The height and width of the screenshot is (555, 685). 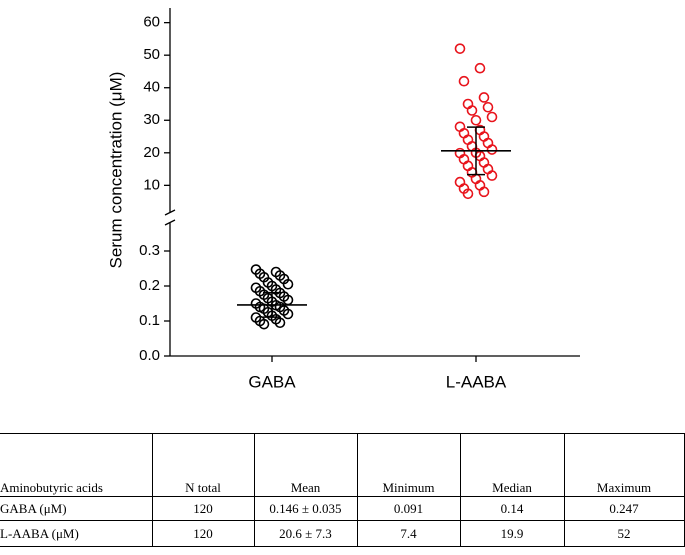 I want to click on table-cell: 0.14, so click(x=512, y=508).